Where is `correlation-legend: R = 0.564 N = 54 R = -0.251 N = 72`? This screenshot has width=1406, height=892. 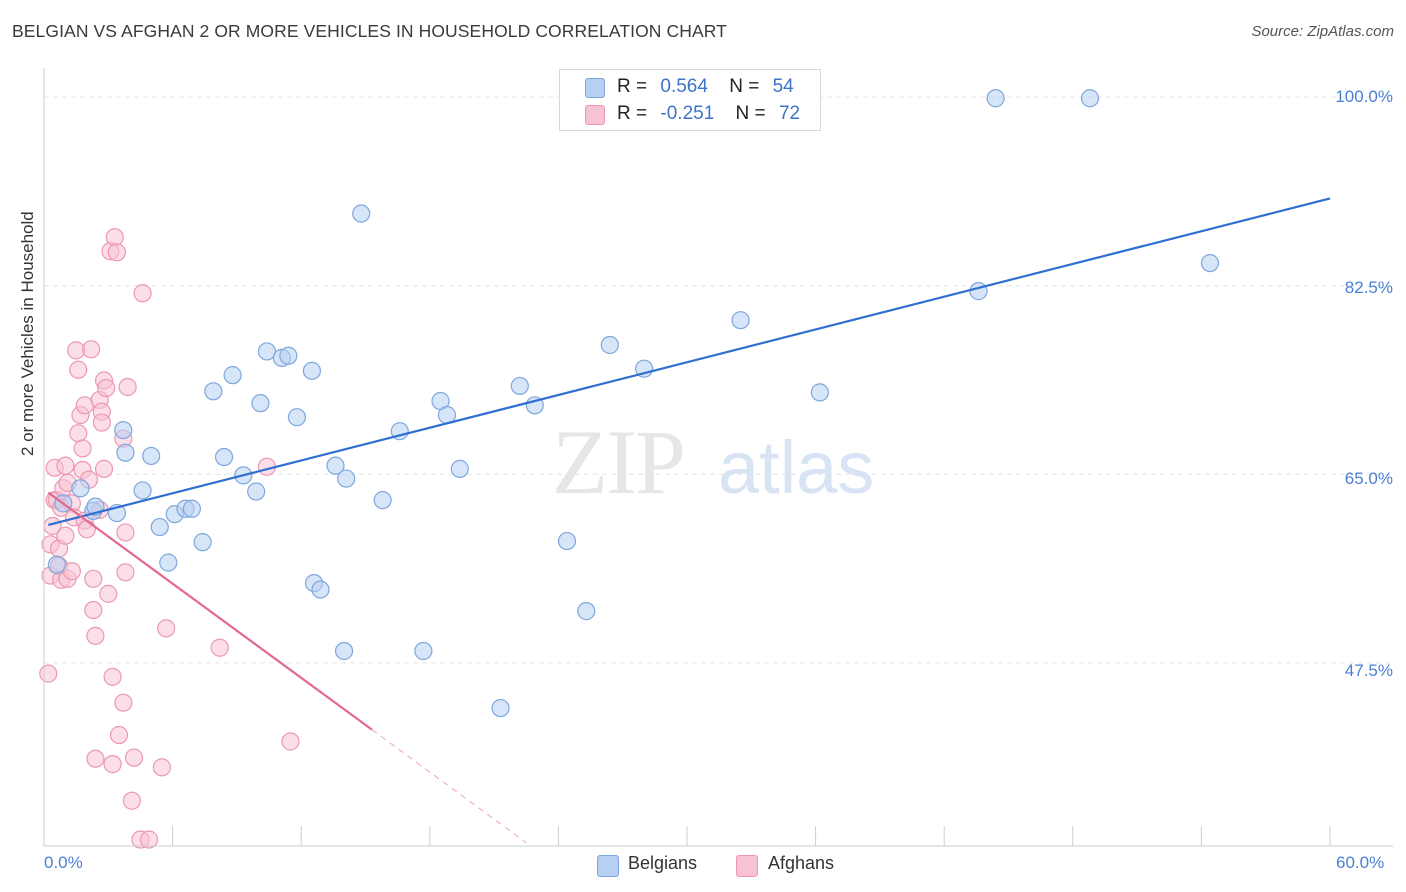
correlation-legend: R = 0.564 N = 54 R = -0.251 N = 72 is located at coordinates (690, 100).